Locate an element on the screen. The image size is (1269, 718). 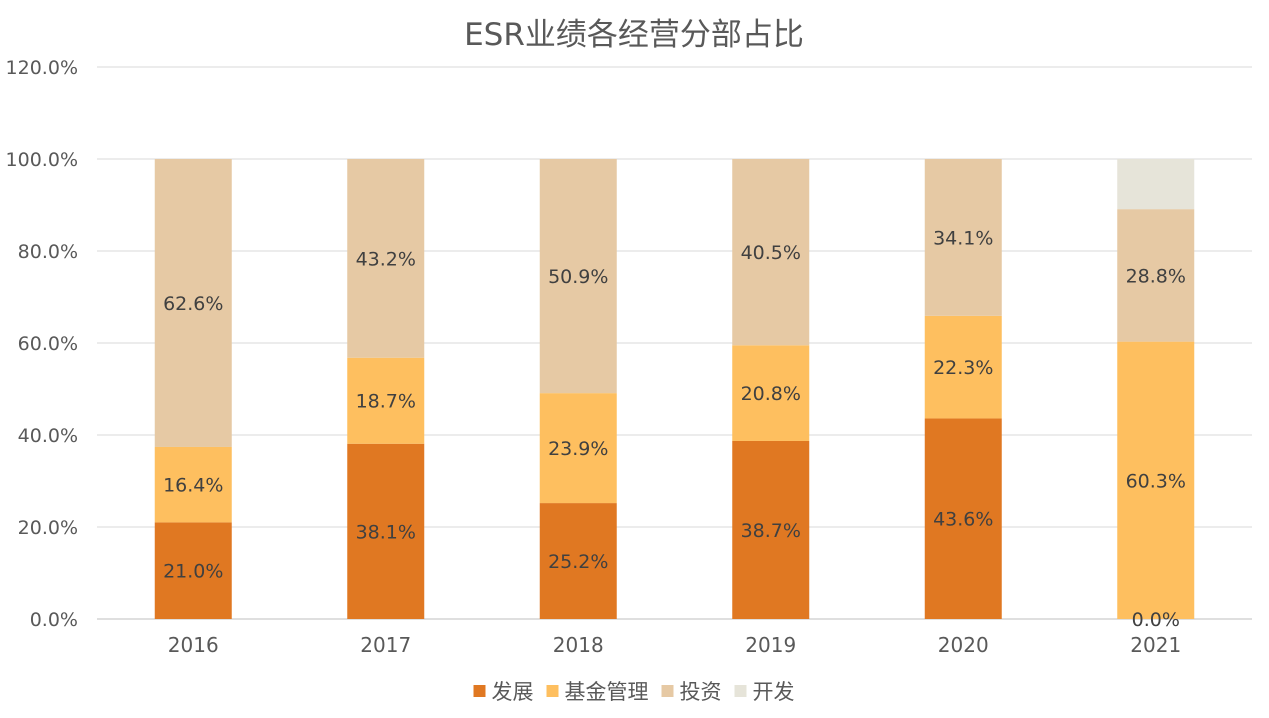
data-label: 43.6% is located at coordinates (963, 520).